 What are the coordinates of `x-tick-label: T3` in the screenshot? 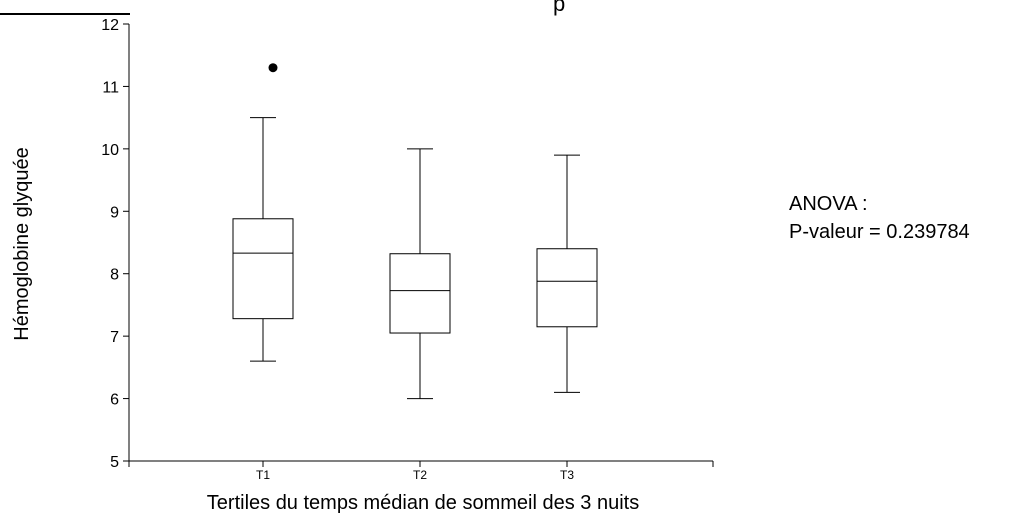 It's located at (567, 475).